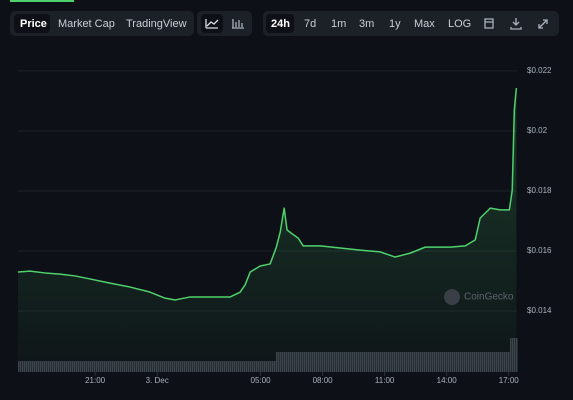 The height and width of the screenshot is (400, 573). Describe the element at coordinates (42, 1) in the screenshot. I see `active-indicator` at that location.